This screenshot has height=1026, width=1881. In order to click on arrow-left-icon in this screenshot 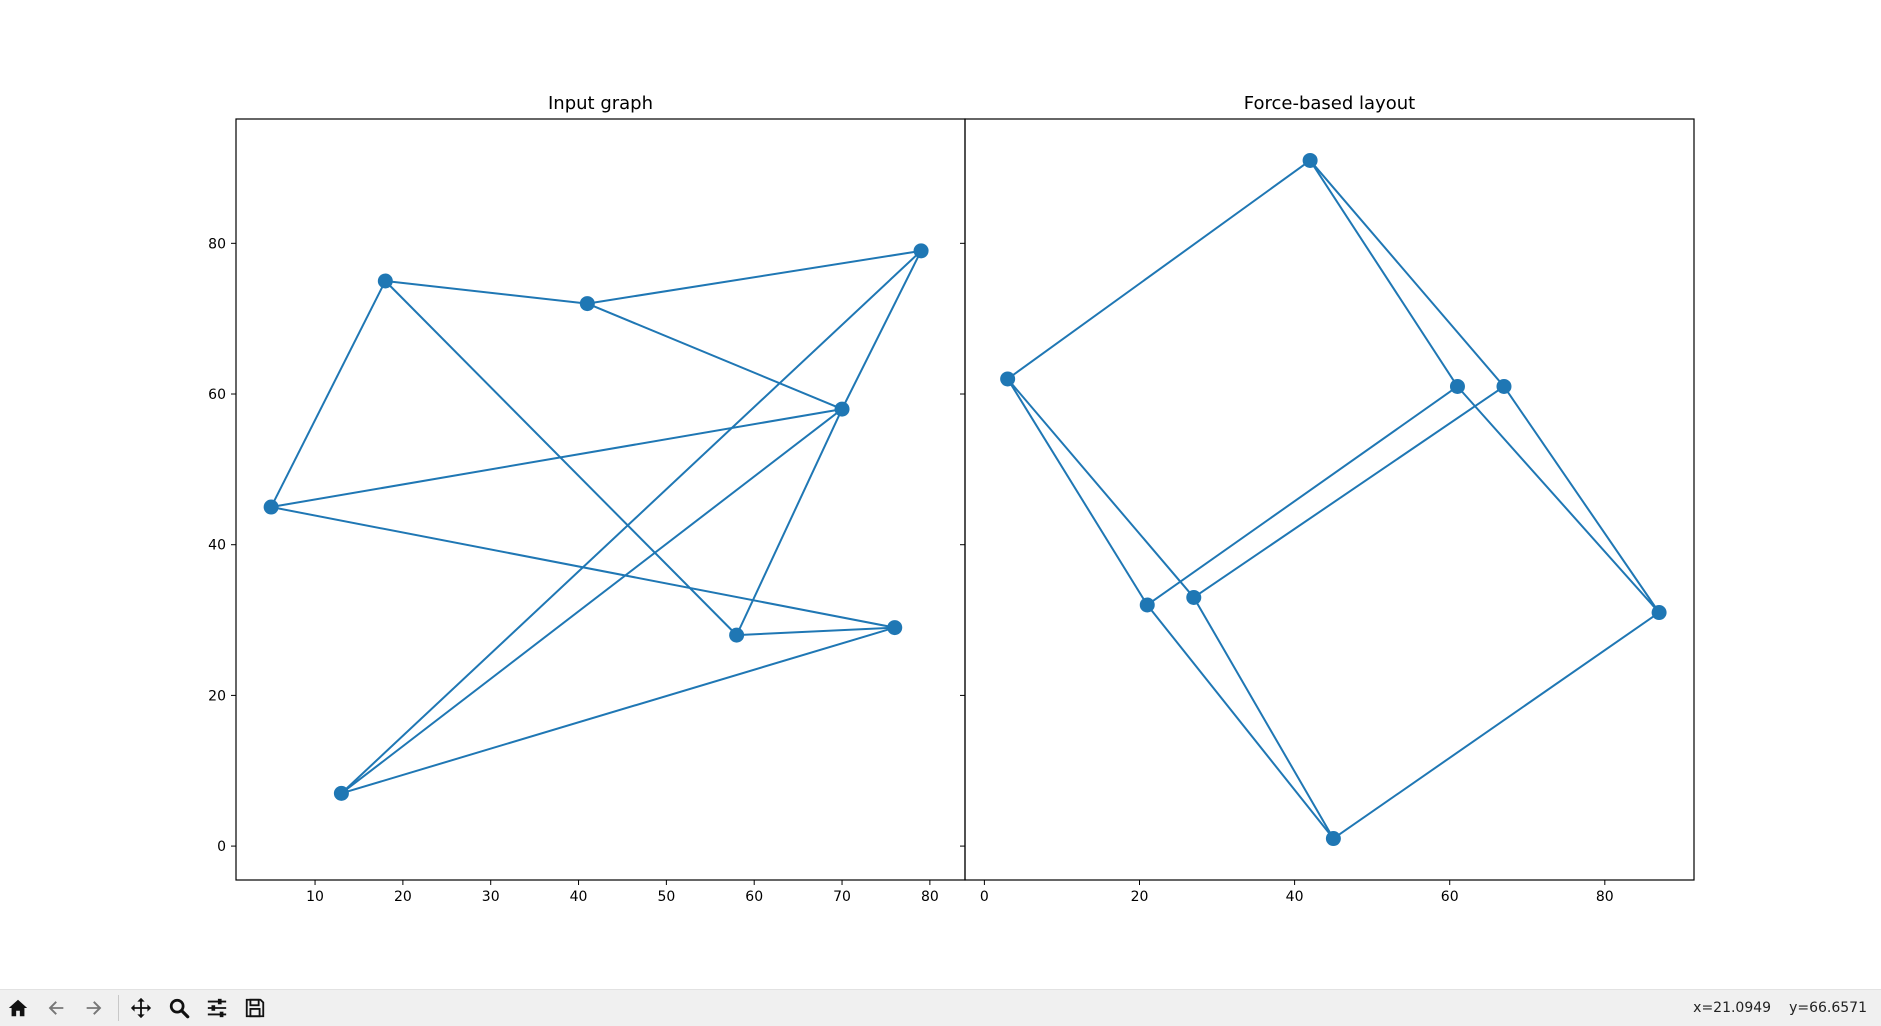, I will do `click(56, 1008)`.